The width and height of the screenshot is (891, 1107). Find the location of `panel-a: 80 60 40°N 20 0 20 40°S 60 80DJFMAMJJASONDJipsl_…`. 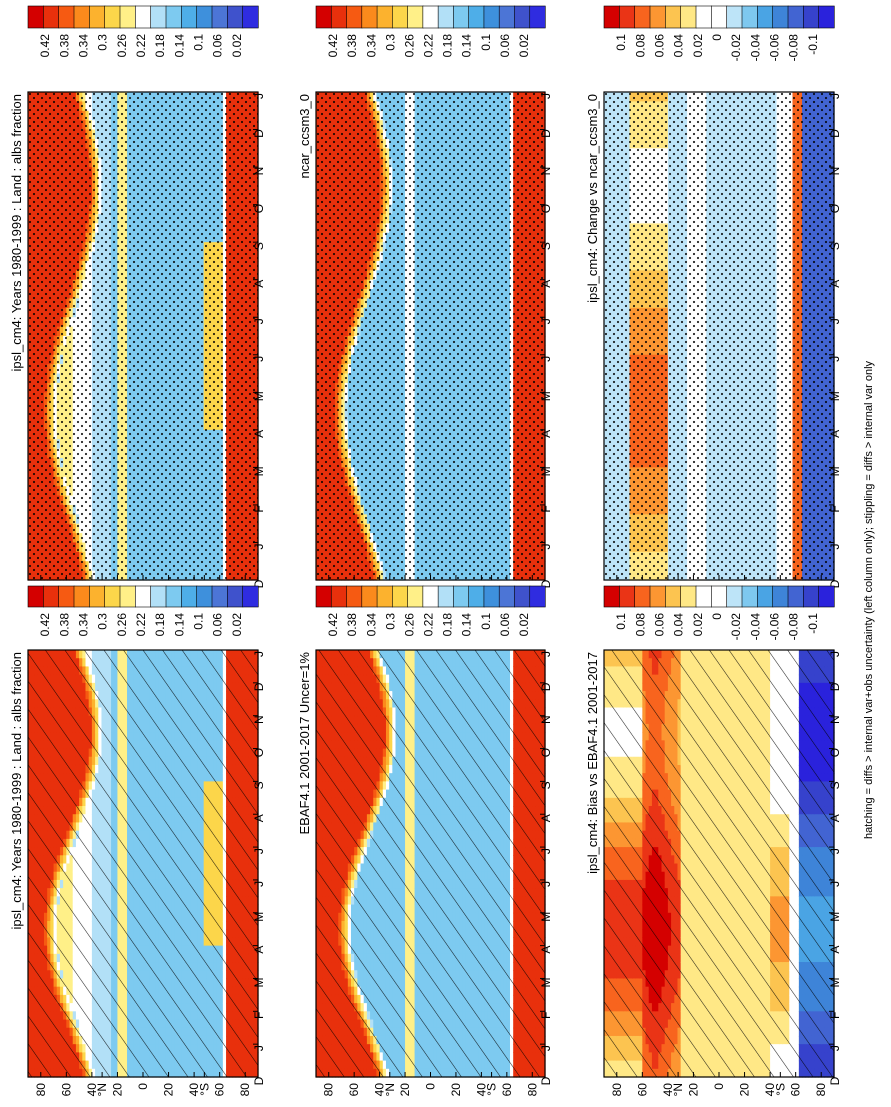

panel-a: 80 60 40°N 20 0 20 40°S 60 80DJFMAMJJASONDJipsl_… is located at coordinates (137, 873).